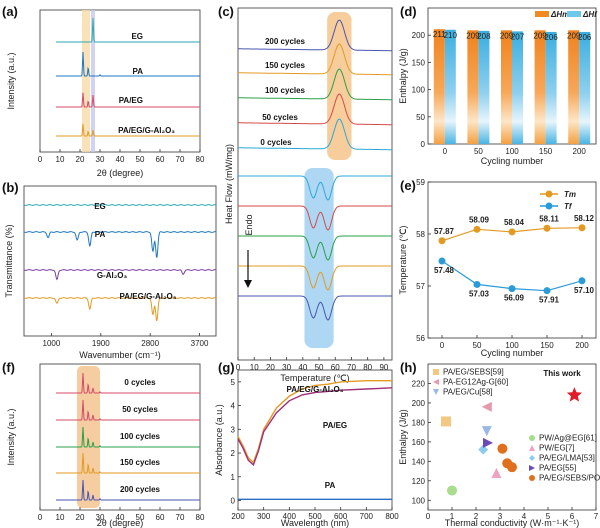 This screenshot has height=528, width=600. I want to click on pe-value-label: 58.11, so click(549, 218).